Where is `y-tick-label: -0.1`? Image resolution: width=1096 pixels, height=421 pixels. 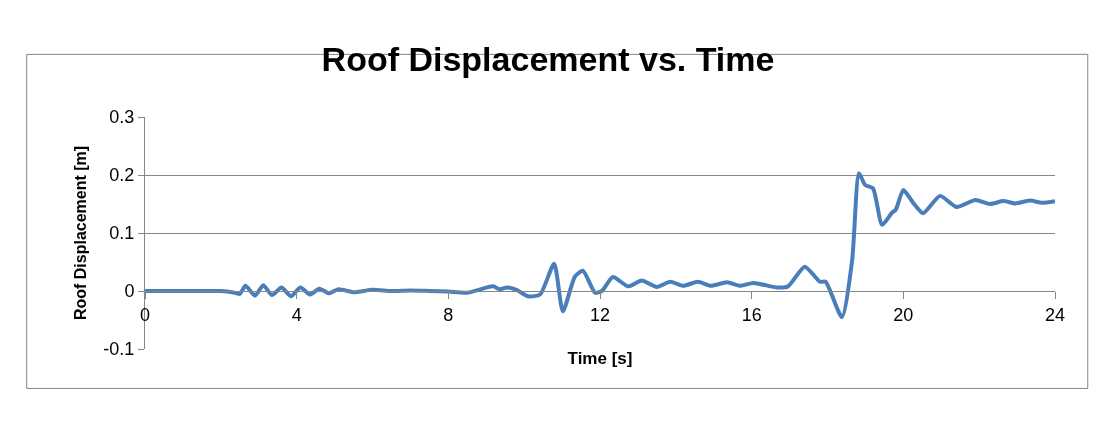
y-tick-label: -0.1 is located at coordinates (119, 349).